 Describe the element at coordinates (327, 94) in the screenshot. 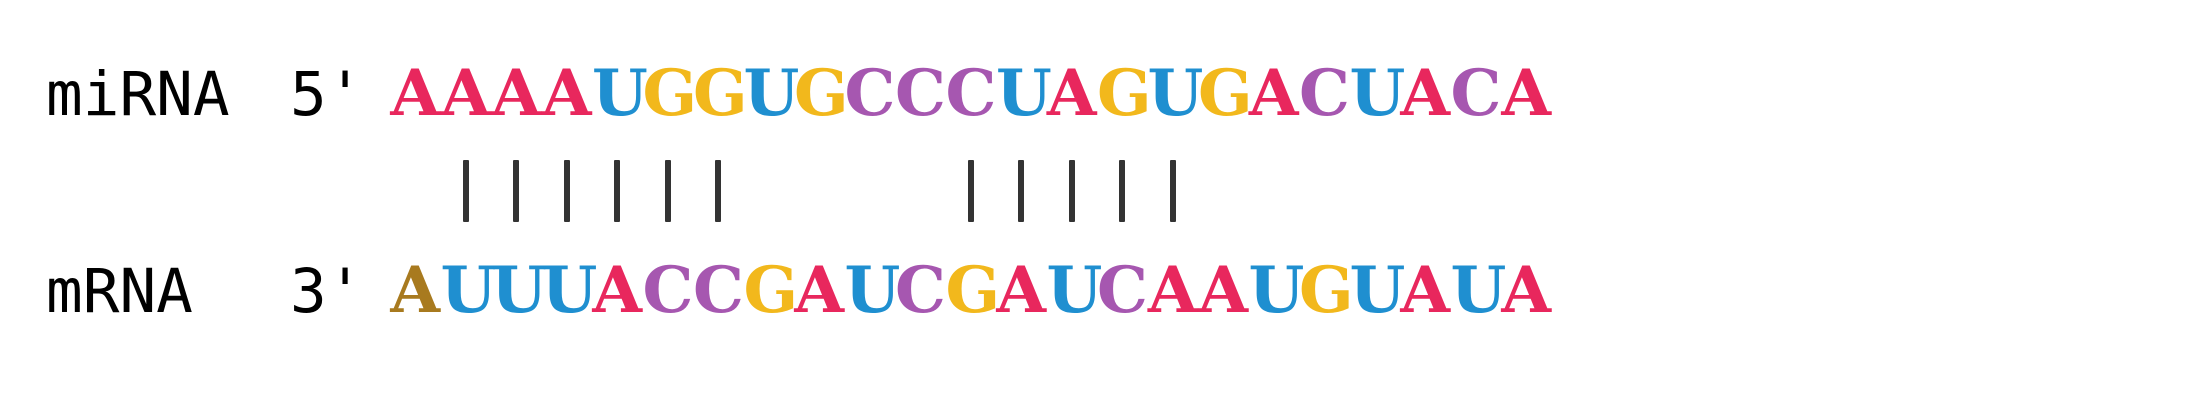

I see `mirna-five-prime-end: 5'` at that location.